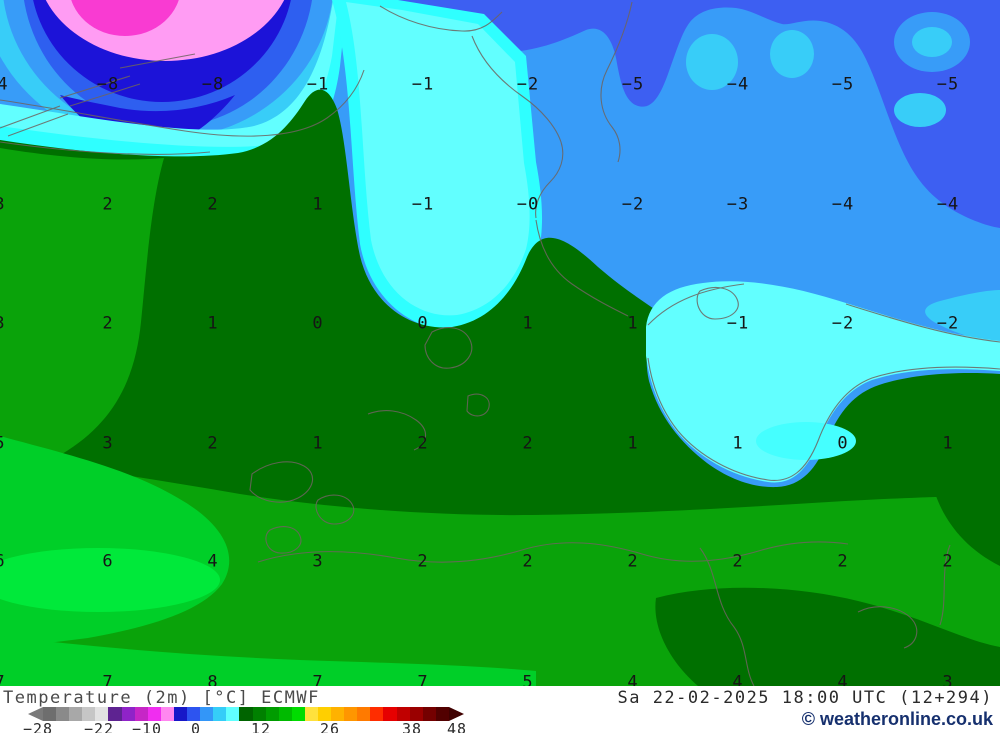 Image resolution: width=1000 pixels, height=733 pixels. I want to click on region-cyan-pocket, so click(806, 441).